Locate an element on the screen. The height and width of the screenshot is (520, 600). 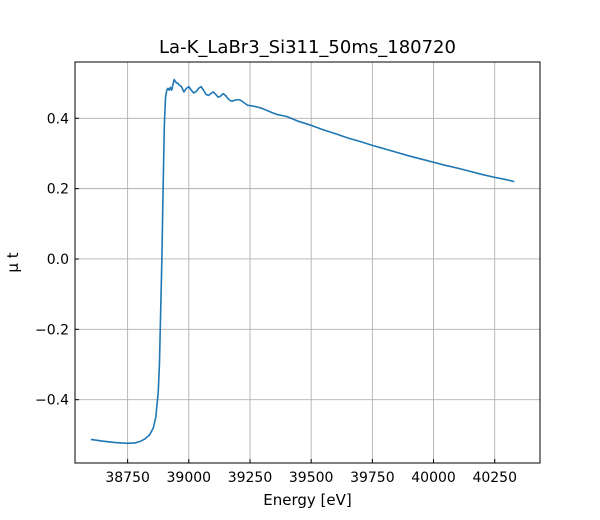
y-tick-label: 0.4 is located at coordinates (58, 119).